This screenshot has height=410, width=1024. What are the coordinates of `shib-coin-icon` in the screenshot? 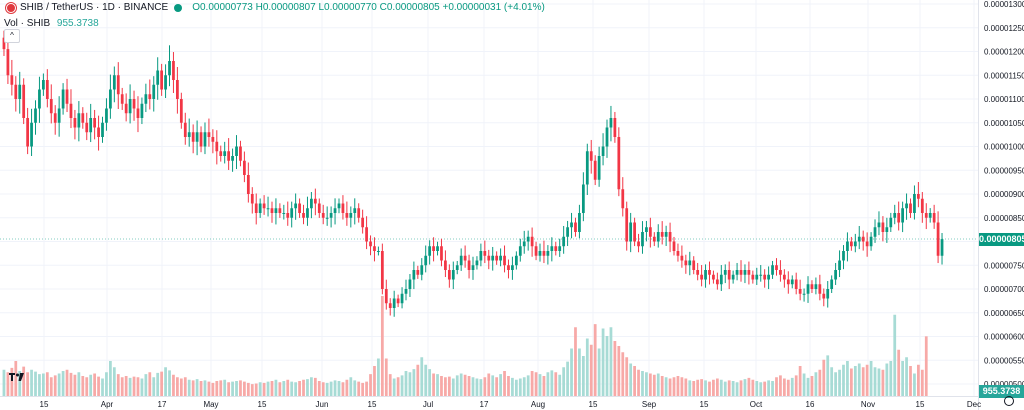 It's located at (11, 7).